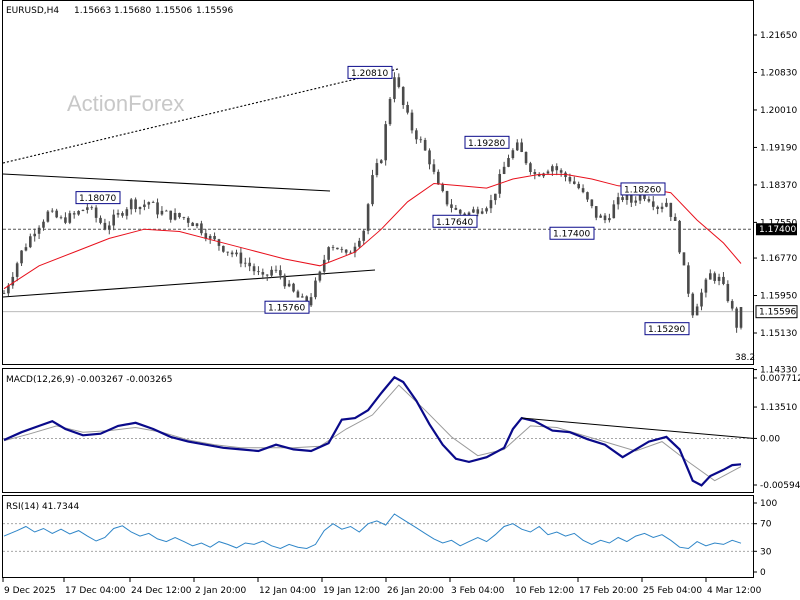 Image resolution: width=800 pixels, height=600 pixels. What do you see at coordinates (780, 486) in the screenshot?
I see `macd-tick-label: -0.005944` at bounding box center [780, 486].